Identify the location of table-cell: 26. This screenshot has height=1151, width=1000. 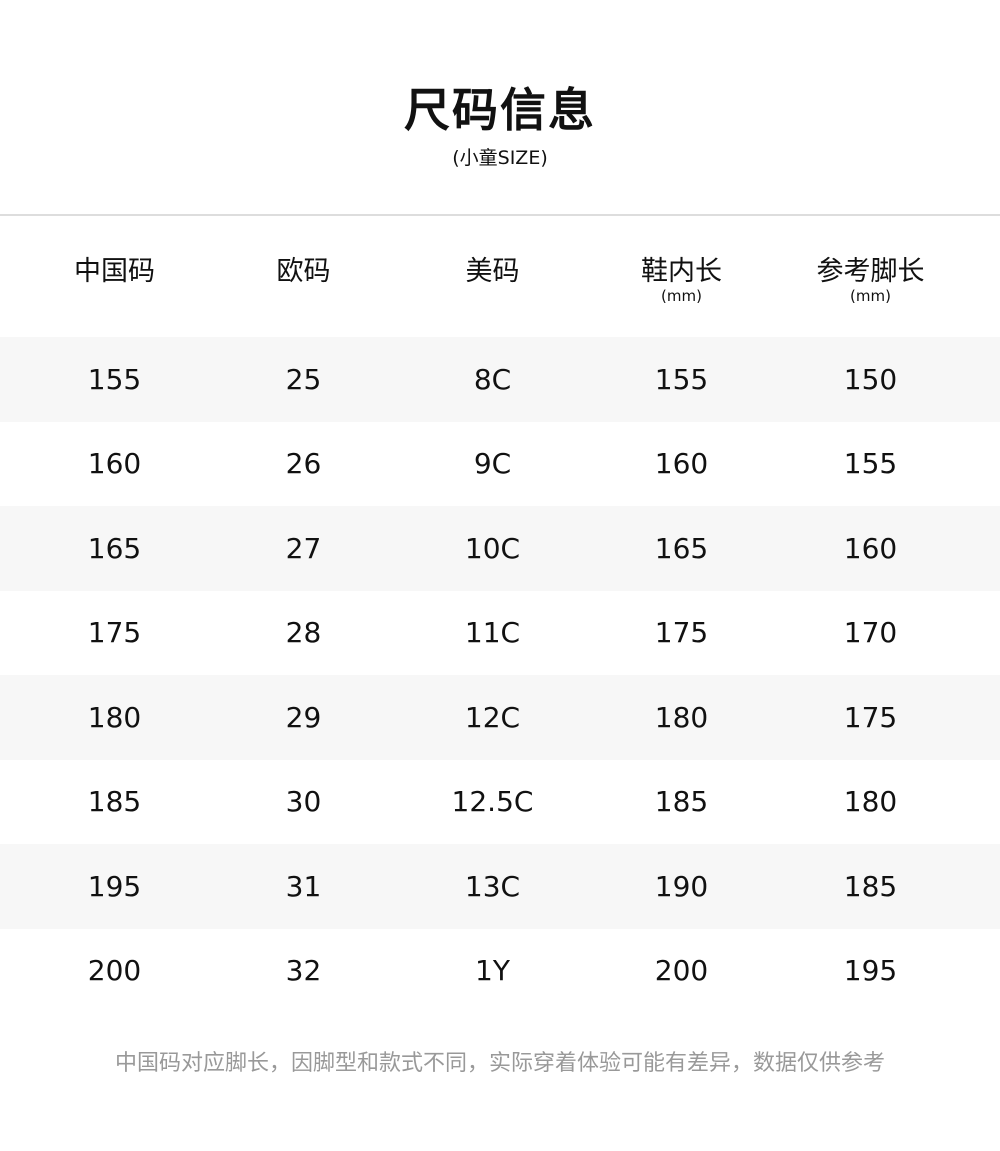
(303, 464).